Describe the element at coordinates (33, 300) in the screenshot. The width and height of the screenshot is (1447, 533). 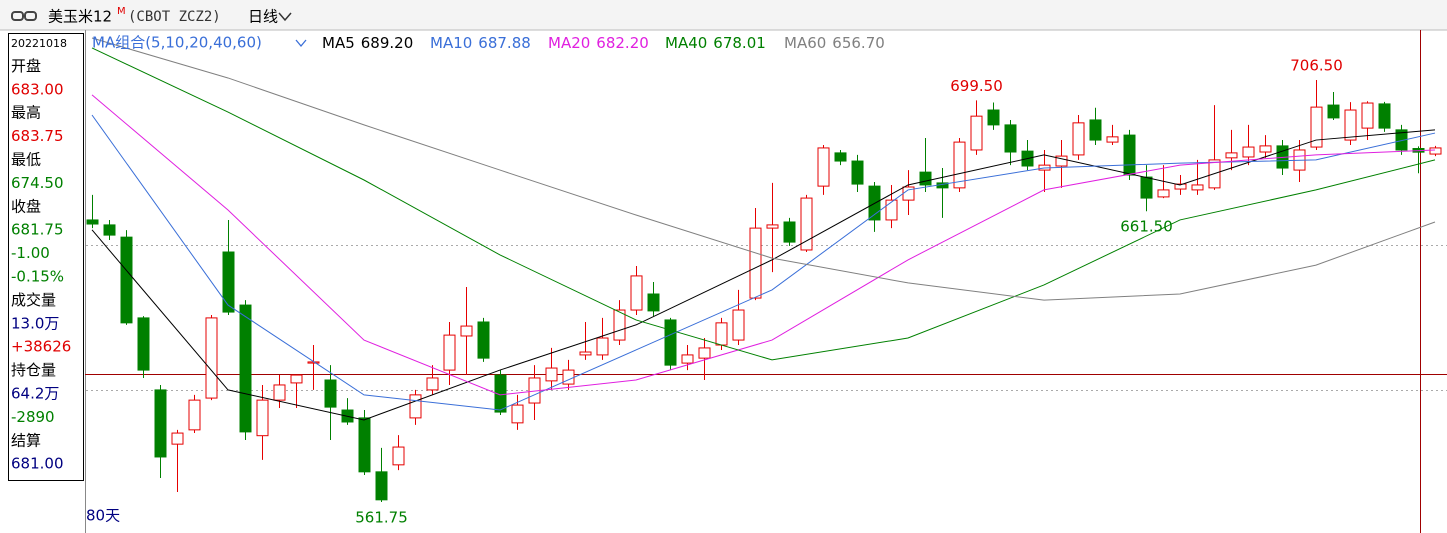
I see `info-item: 成交量` at that location.